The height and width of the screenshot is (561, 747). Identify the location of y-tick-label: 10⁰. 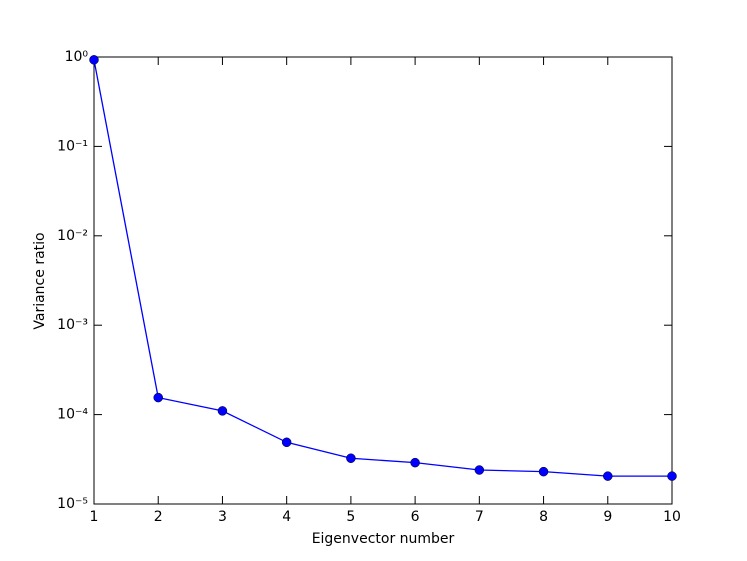
(77, 57).